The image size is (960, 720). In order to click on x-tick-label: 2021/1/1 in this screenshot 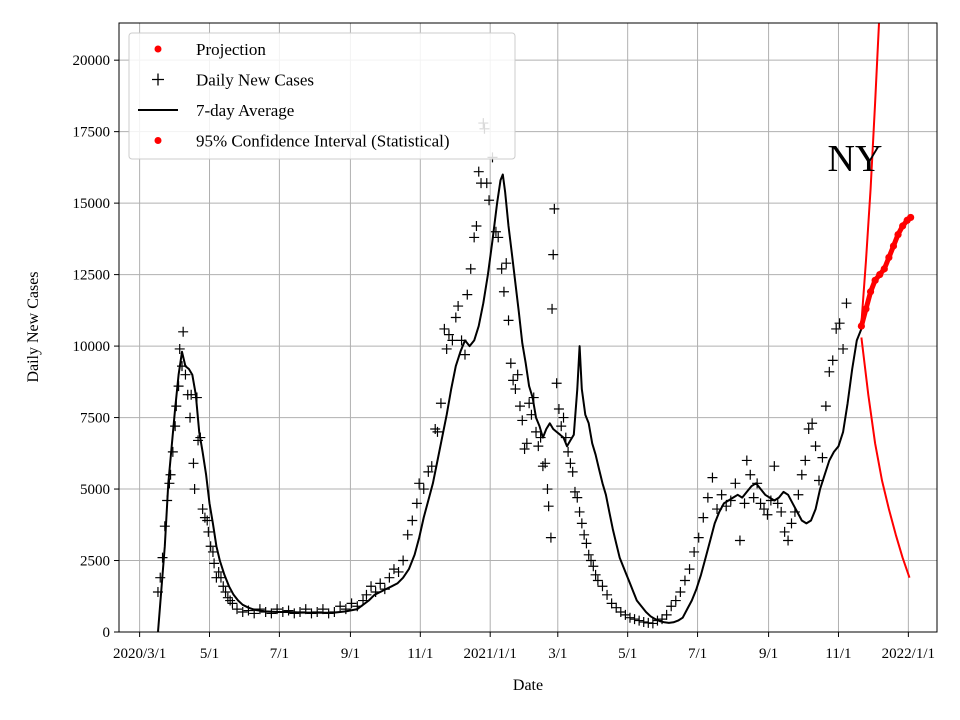, I will do `click(490, 654)`.